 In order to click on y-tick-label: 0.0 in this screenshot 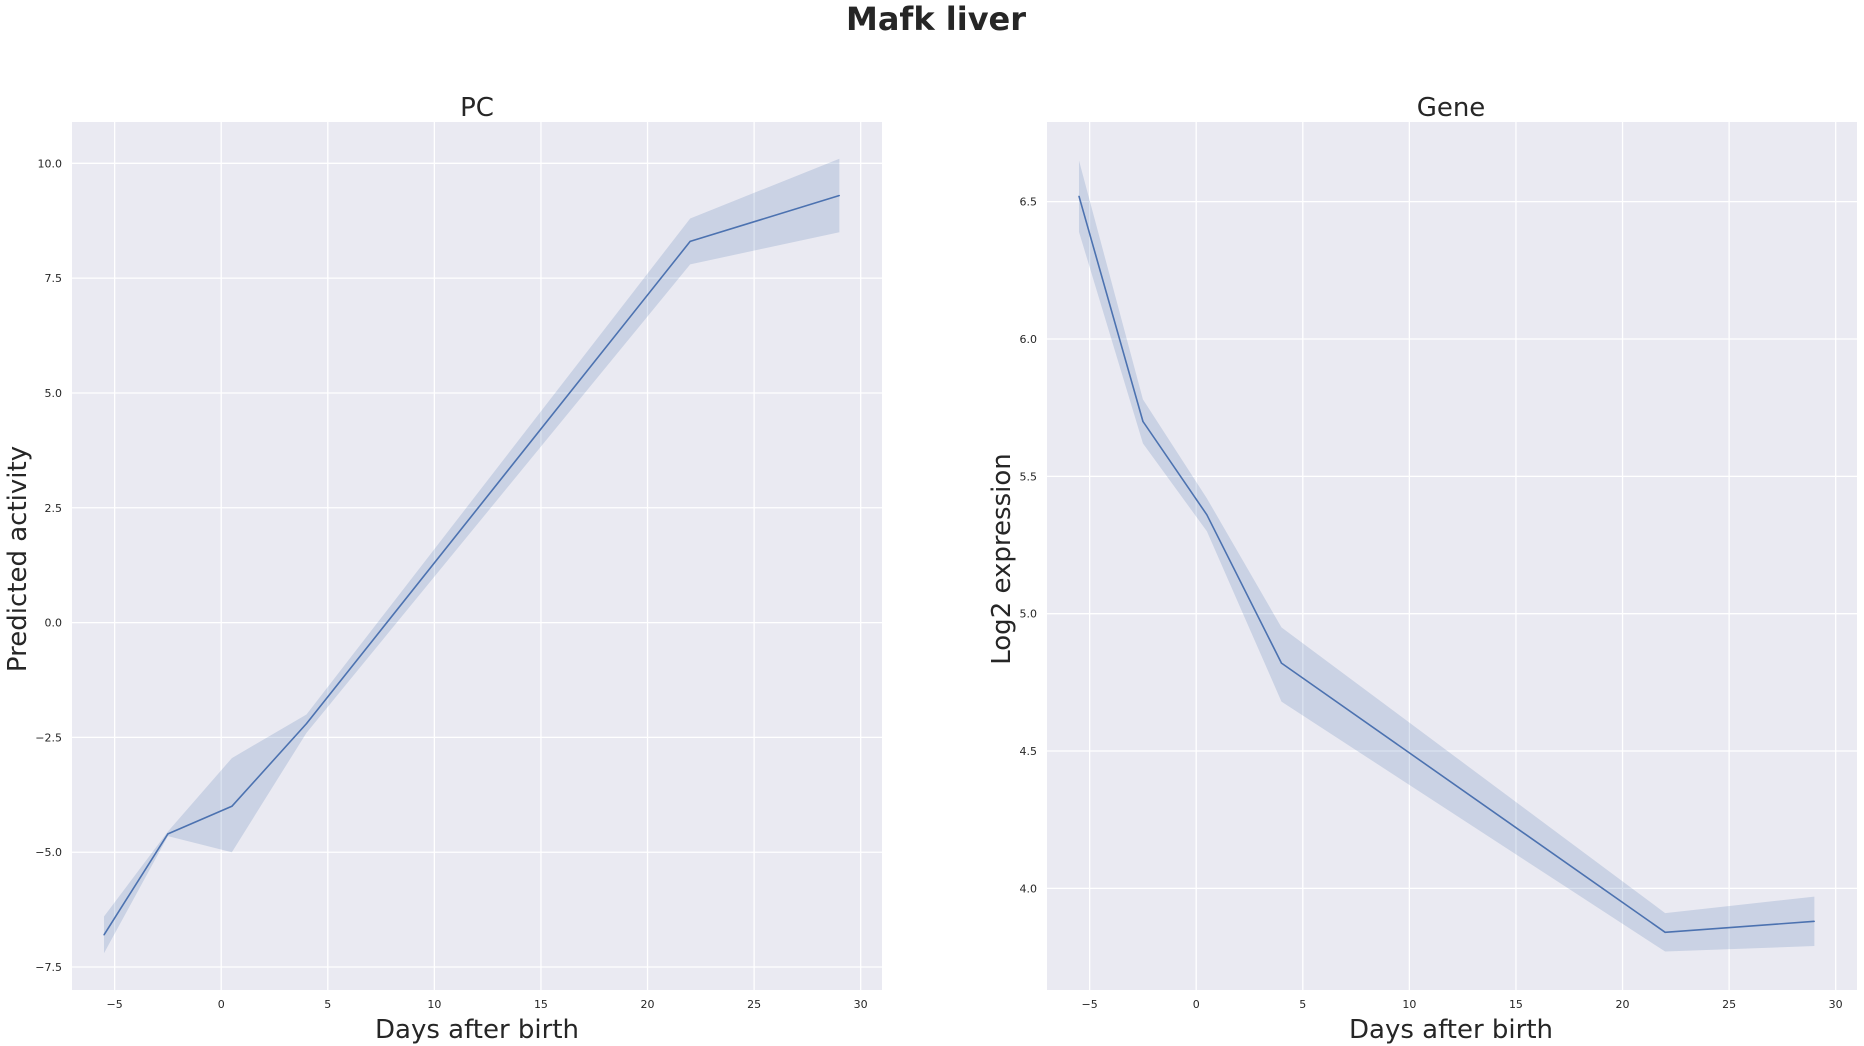, I will do `click(54, 623)`.